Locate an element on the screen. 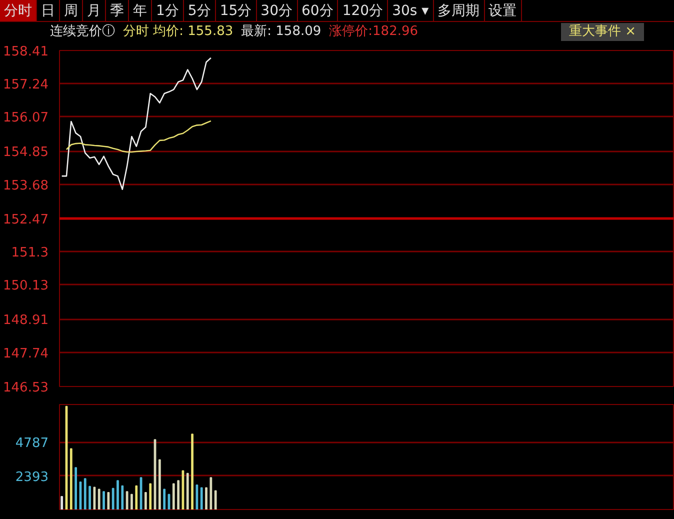 This screenshot has width=674, height=519. y-tick-label: 147.74 is located at coordinates (26, 354).